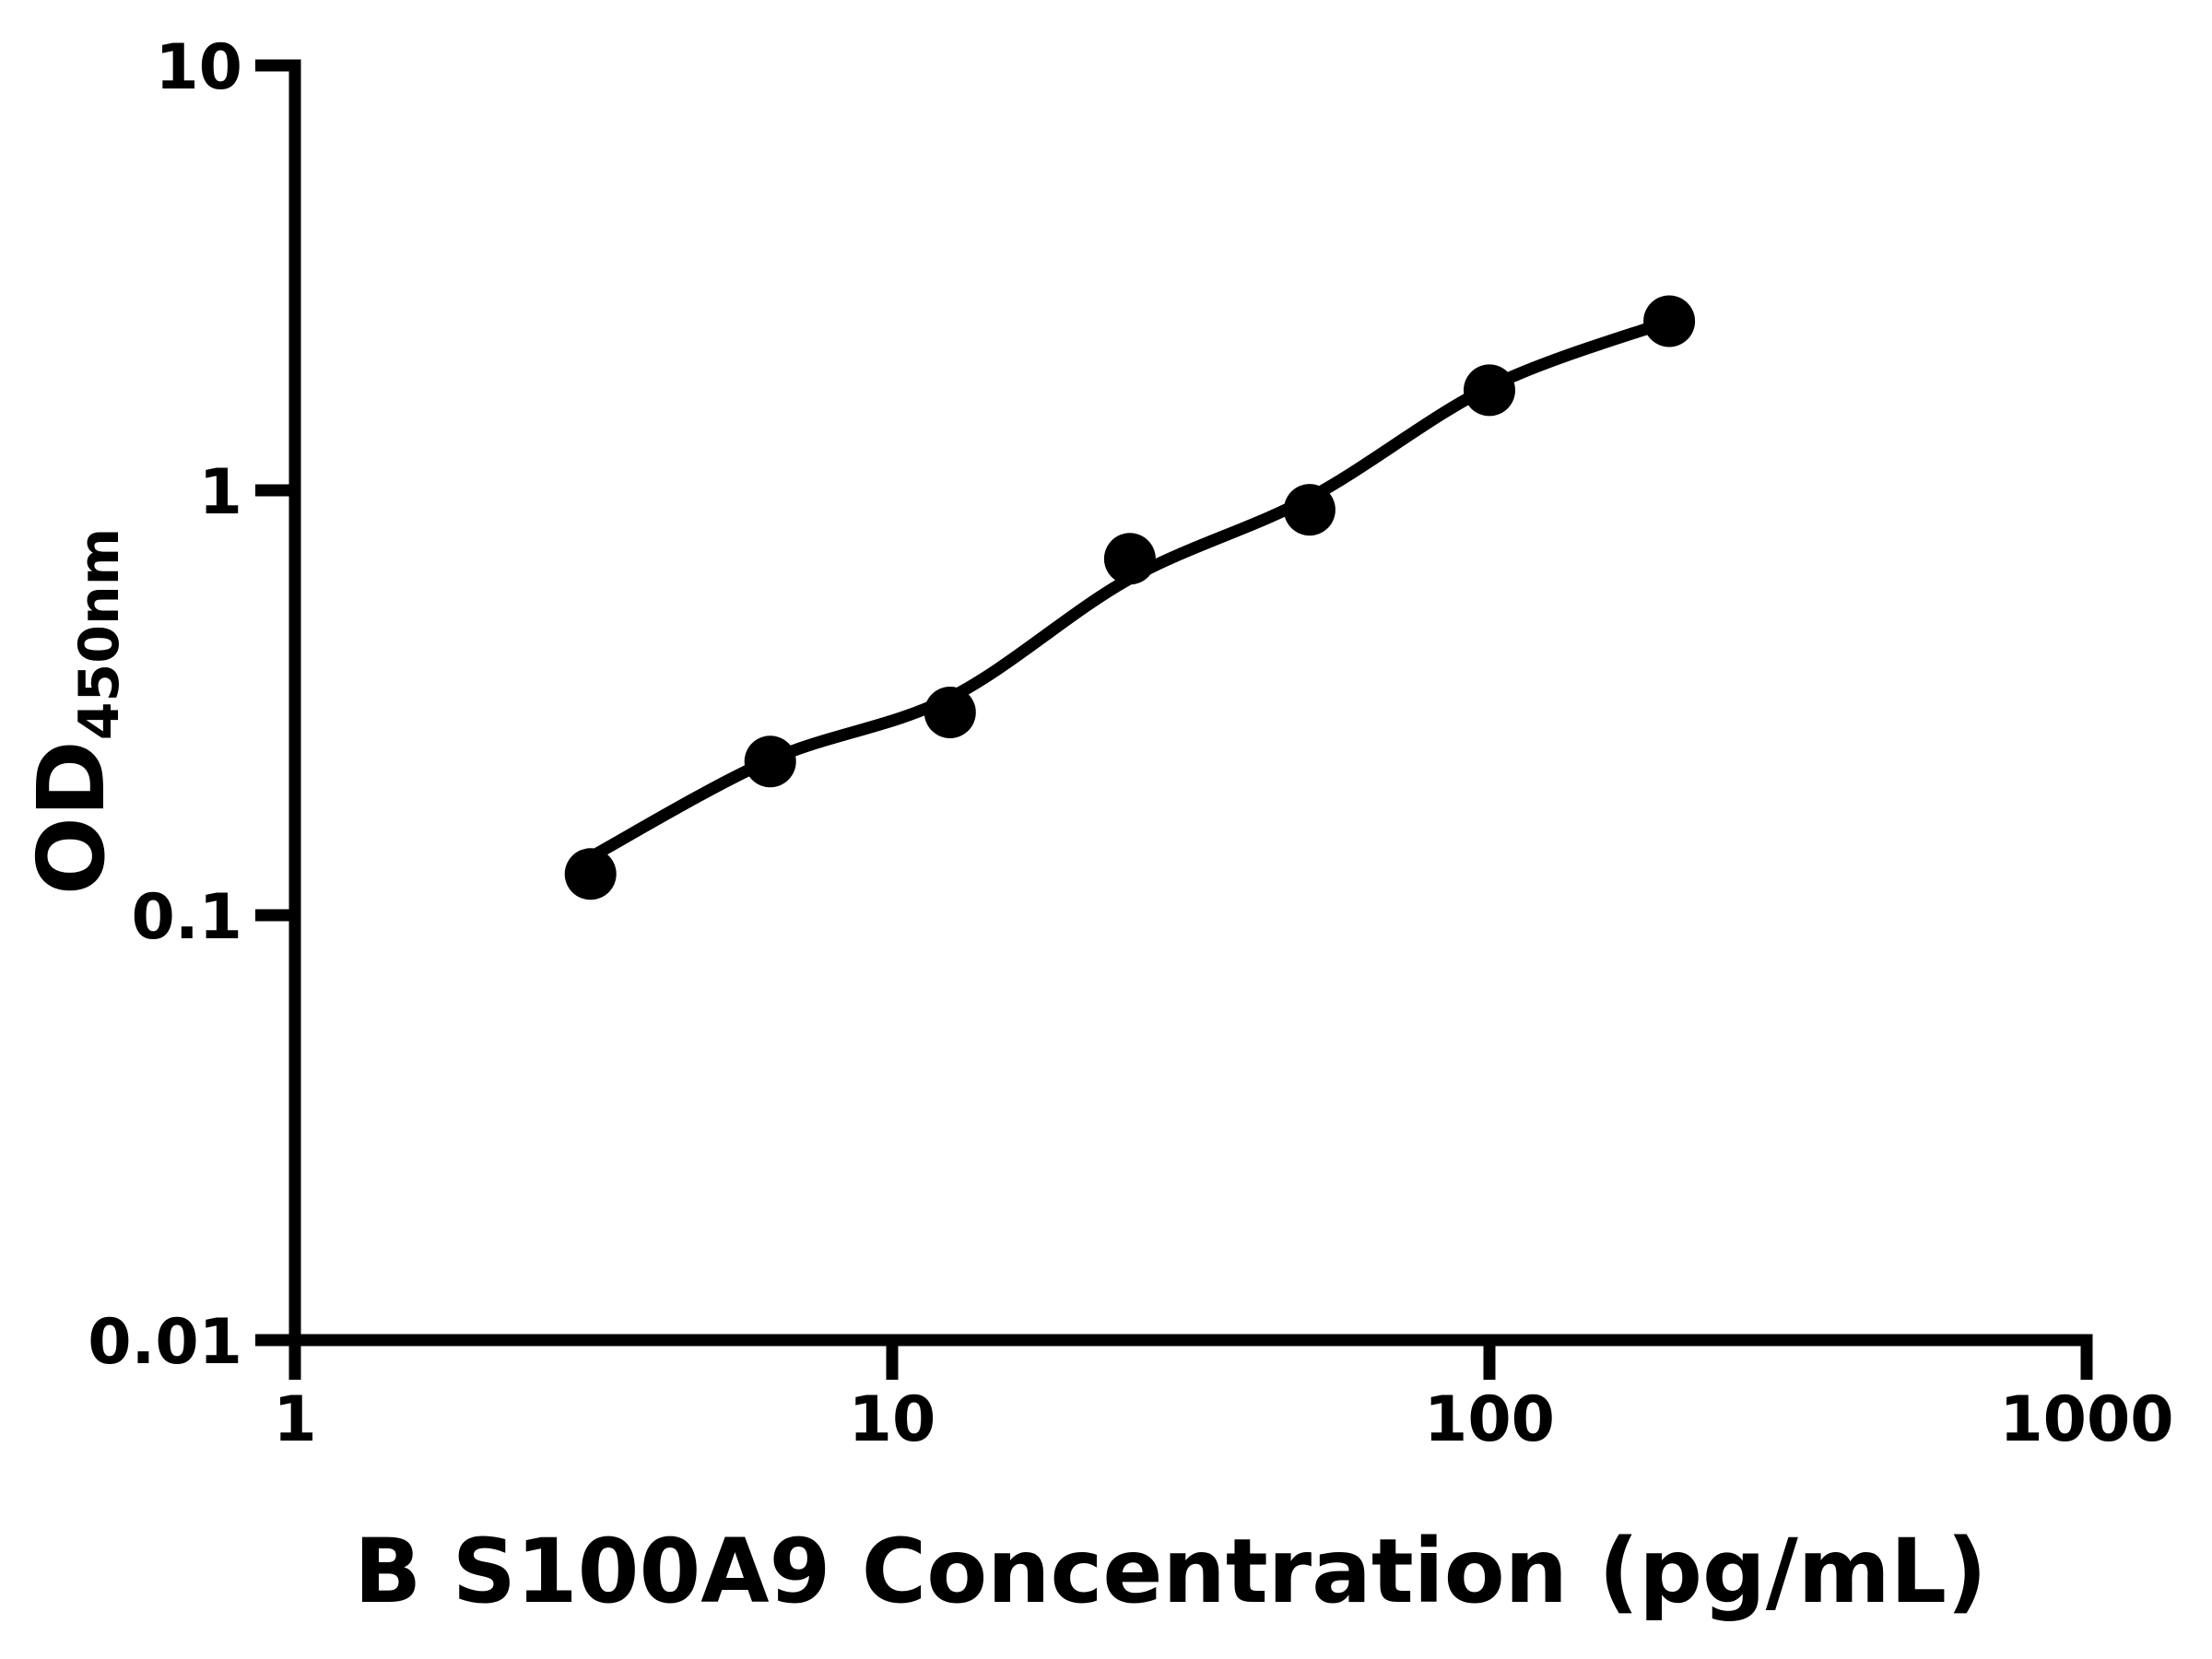  Describe the element at coordinates (2086, 1419) in the screenshot. I see `x-tick-label: 1000` at that location.